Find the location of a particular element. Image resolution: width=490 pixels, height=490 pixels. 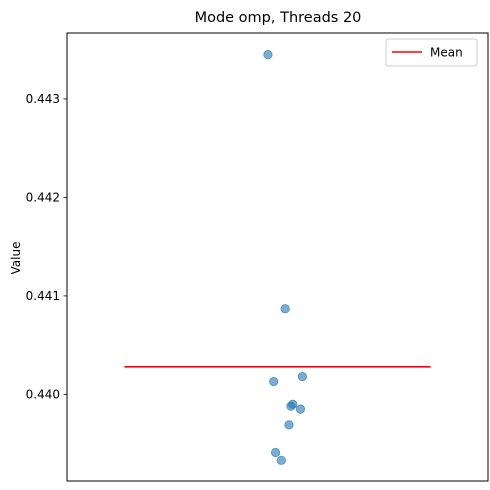

y-tick-label: 0.442 is located at coordinates (43, 198).